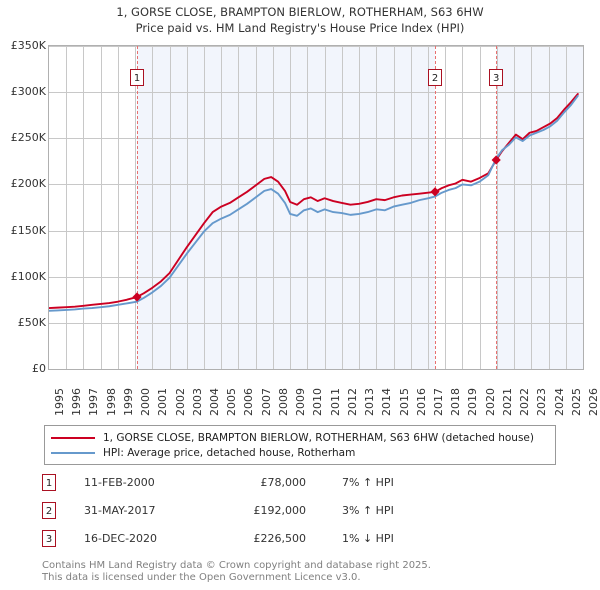  What do you see at coordinates (370, 402) in the screenshot?
I see `x-axis-tick-label: 2013` at bounding box center [370, 402].